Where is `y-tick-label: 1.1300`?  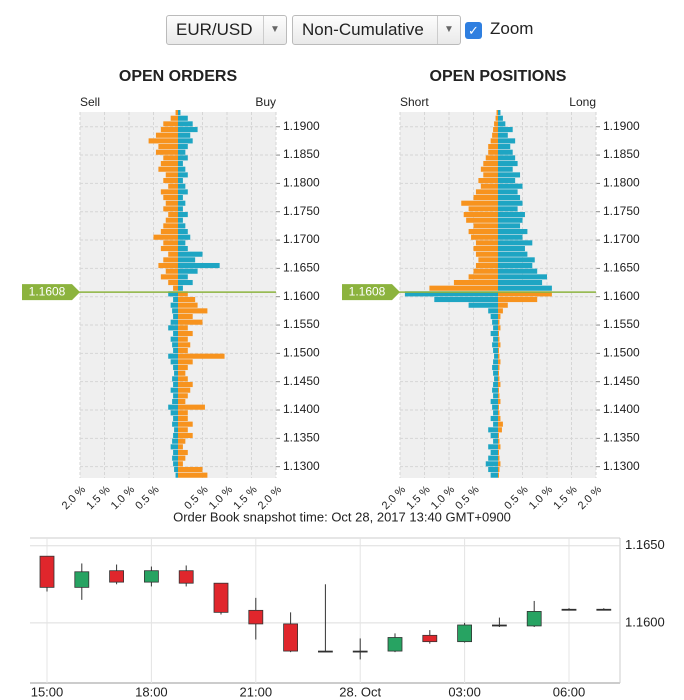 y-tick-label: 1.1300 is located at coordinates (621, 466).